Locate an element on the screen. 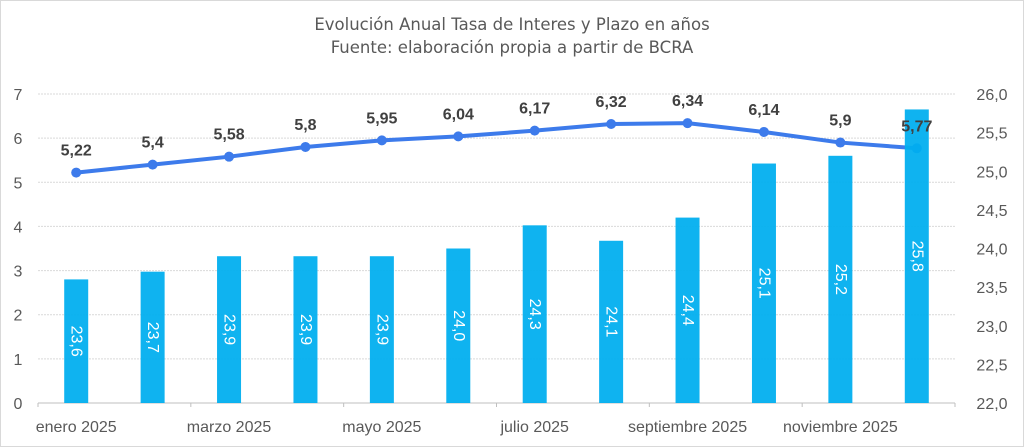 The image size is (1024, 447). line-data-label: 6,14 is located at coordinates (763, 110).